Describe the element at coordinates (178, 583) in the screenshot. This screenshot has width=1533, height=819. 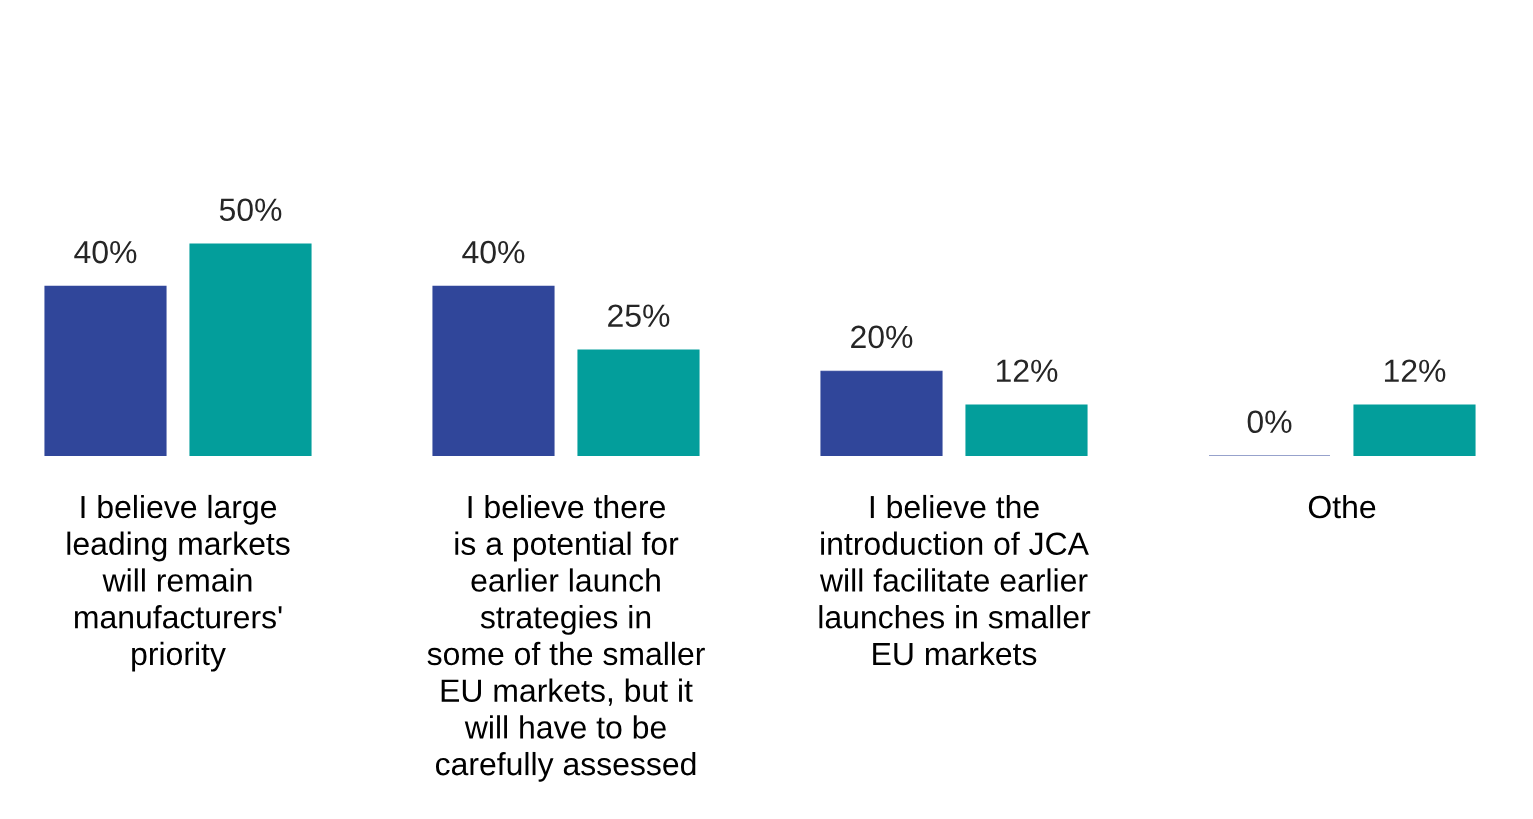
I see `x-tick-label: I believe large leading markets will remain manufacturers' priority` at that location.